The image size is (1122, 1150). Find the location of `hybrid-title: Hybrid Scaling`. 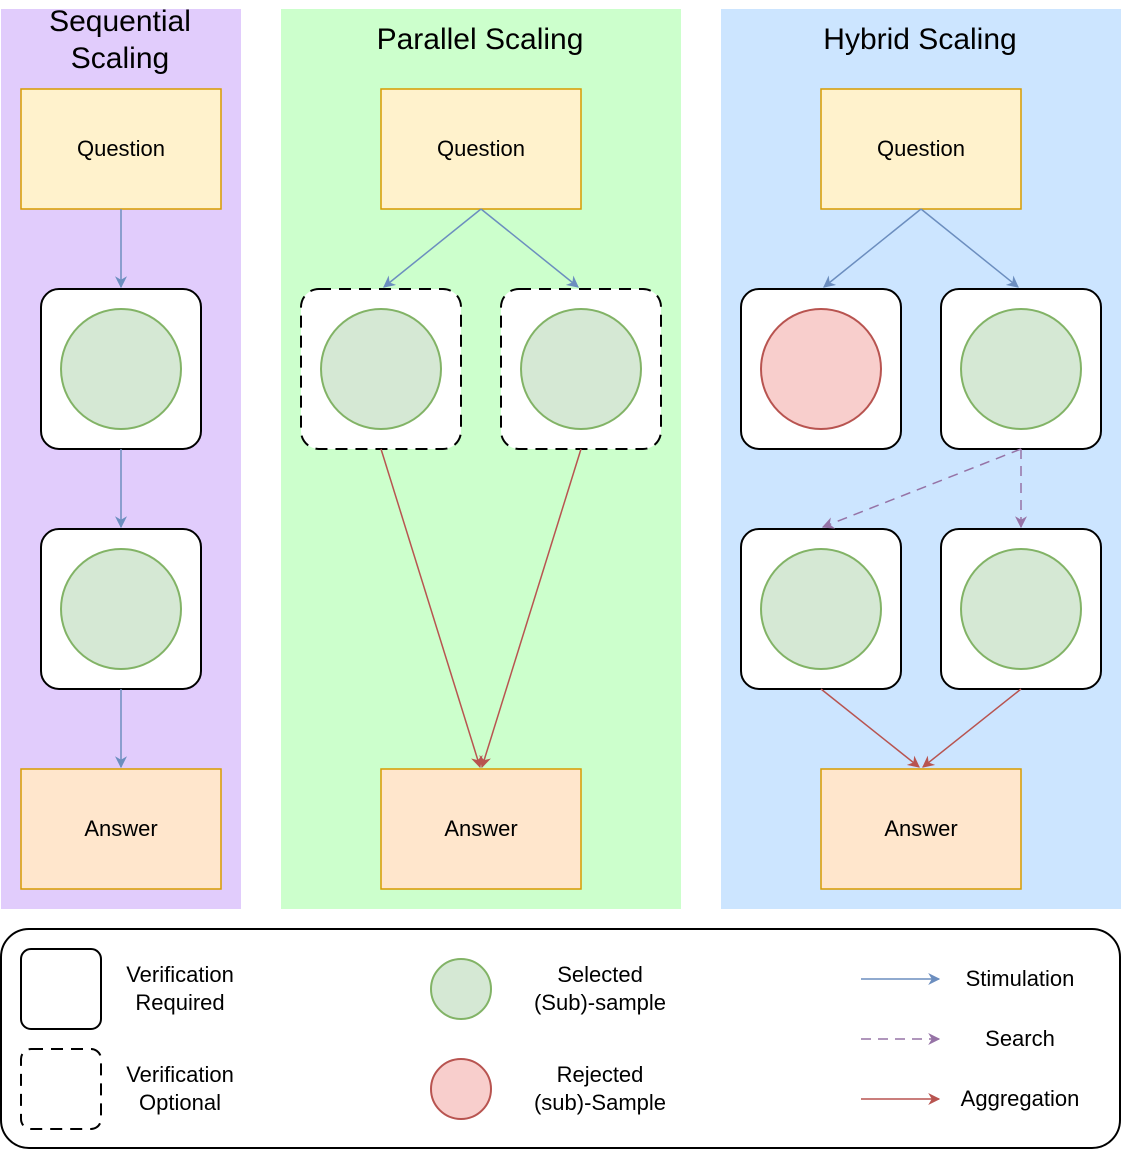

hybrid-title: Hybrid Scaling is located at coordinates (919, 39).